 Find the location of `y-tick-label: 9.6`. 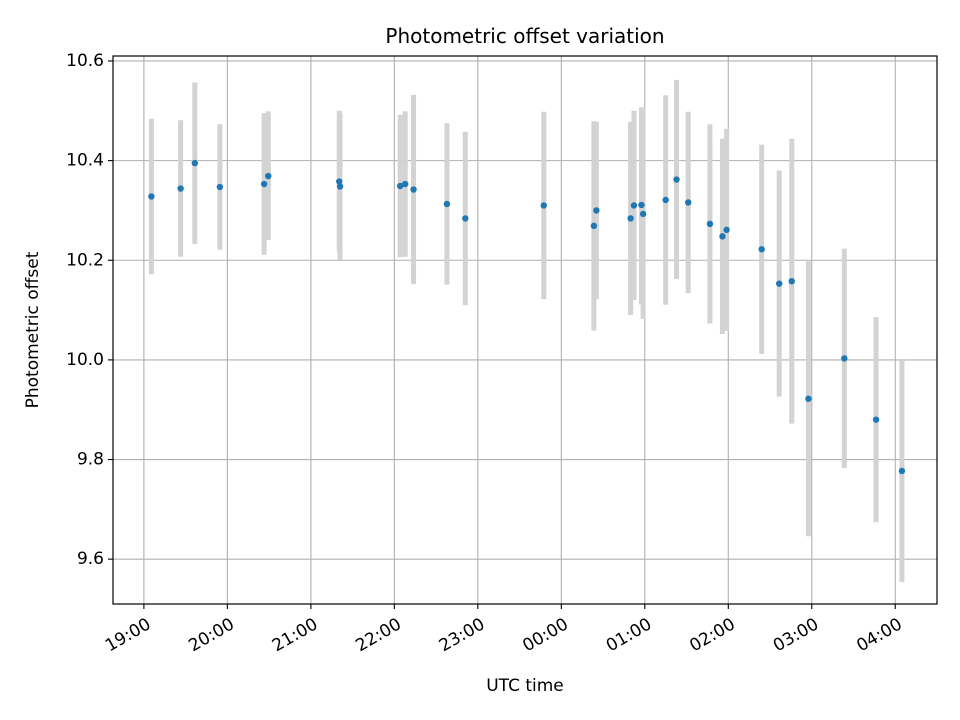

y-tick-label: 9.6 is located at coordinates (90, 559).